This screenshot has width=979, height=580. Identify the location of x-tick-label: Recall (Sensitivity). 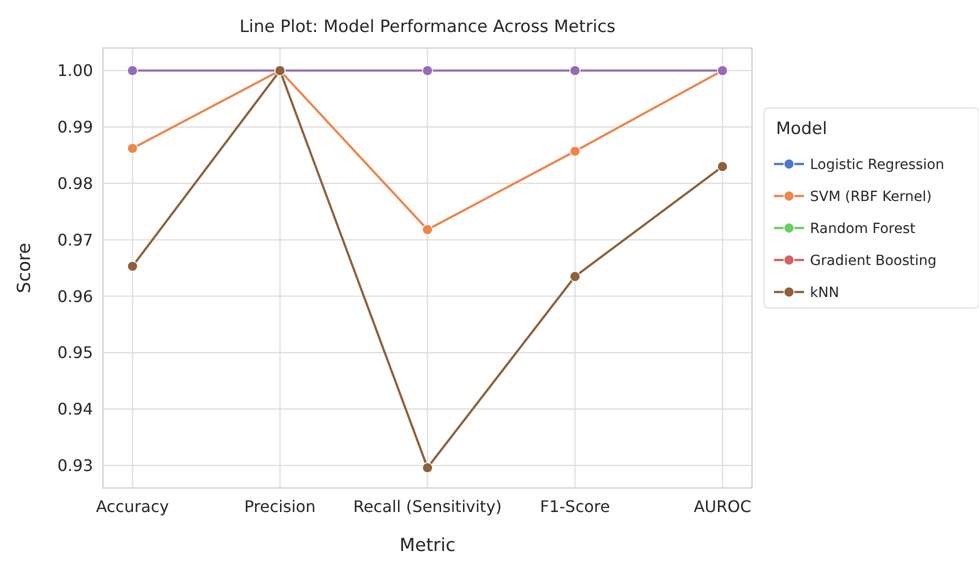
(427, 506).